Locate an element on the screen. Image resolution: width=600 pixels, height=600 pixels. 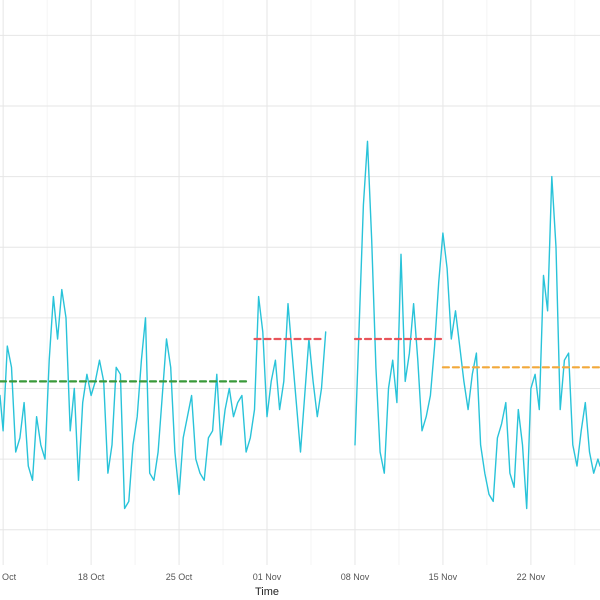
x-tick-label-1: 18 Oct is located at coordinates (91, 577).